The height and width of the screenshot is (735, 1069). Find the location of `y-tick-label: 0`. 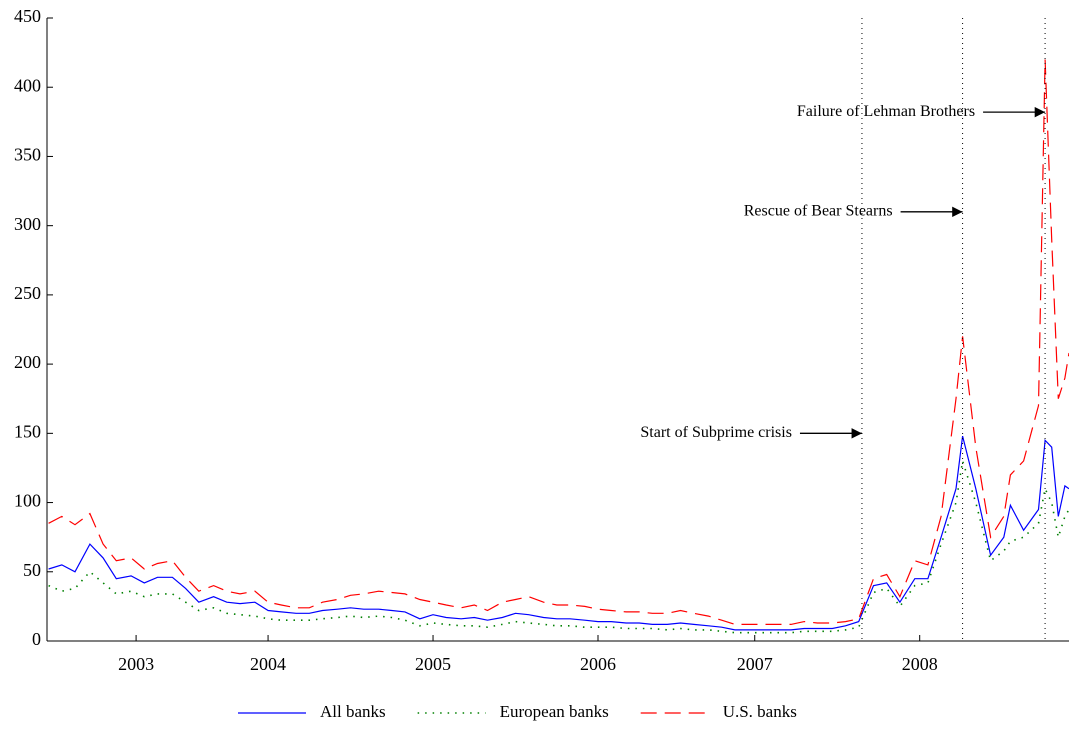

y-tick-label: 0 is located at coordinates (36, 639).